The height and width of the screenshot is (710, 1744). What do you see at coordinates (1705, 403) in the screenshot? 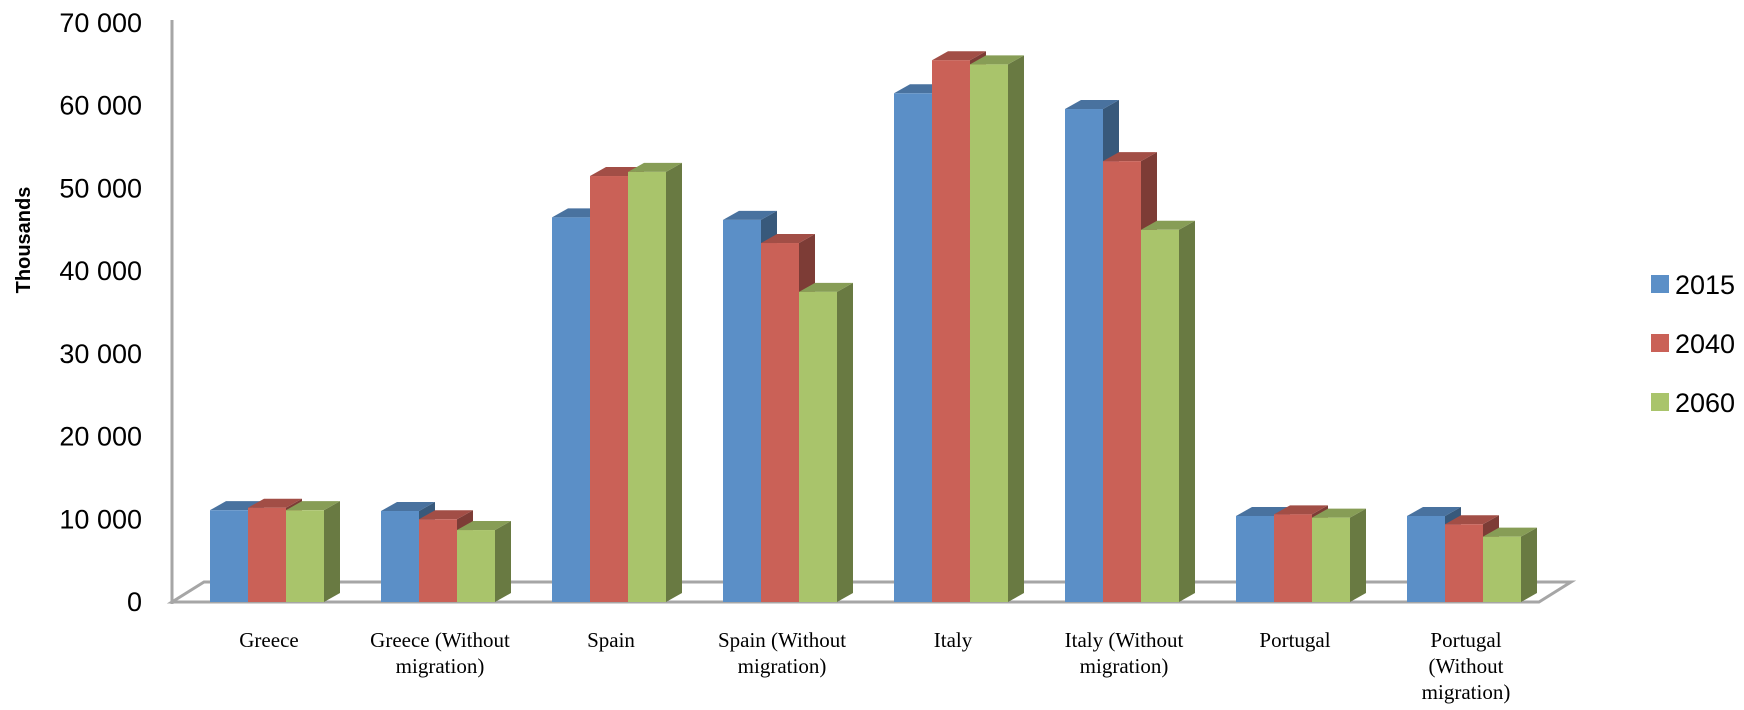
I see `legend-label: 2060` at bounding box center [1705, 403].